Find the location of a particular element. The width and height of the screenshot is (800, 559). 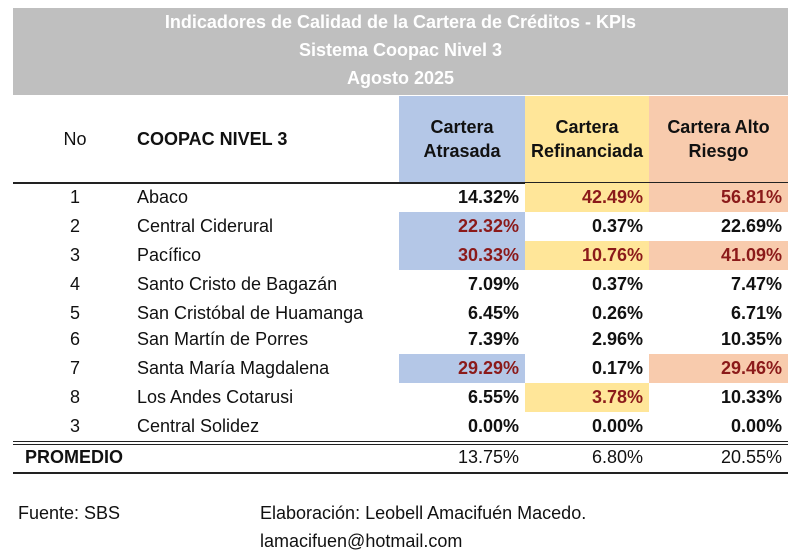

row-name: Santo Cristo de Bagazán is located at coordinates (237, 284).